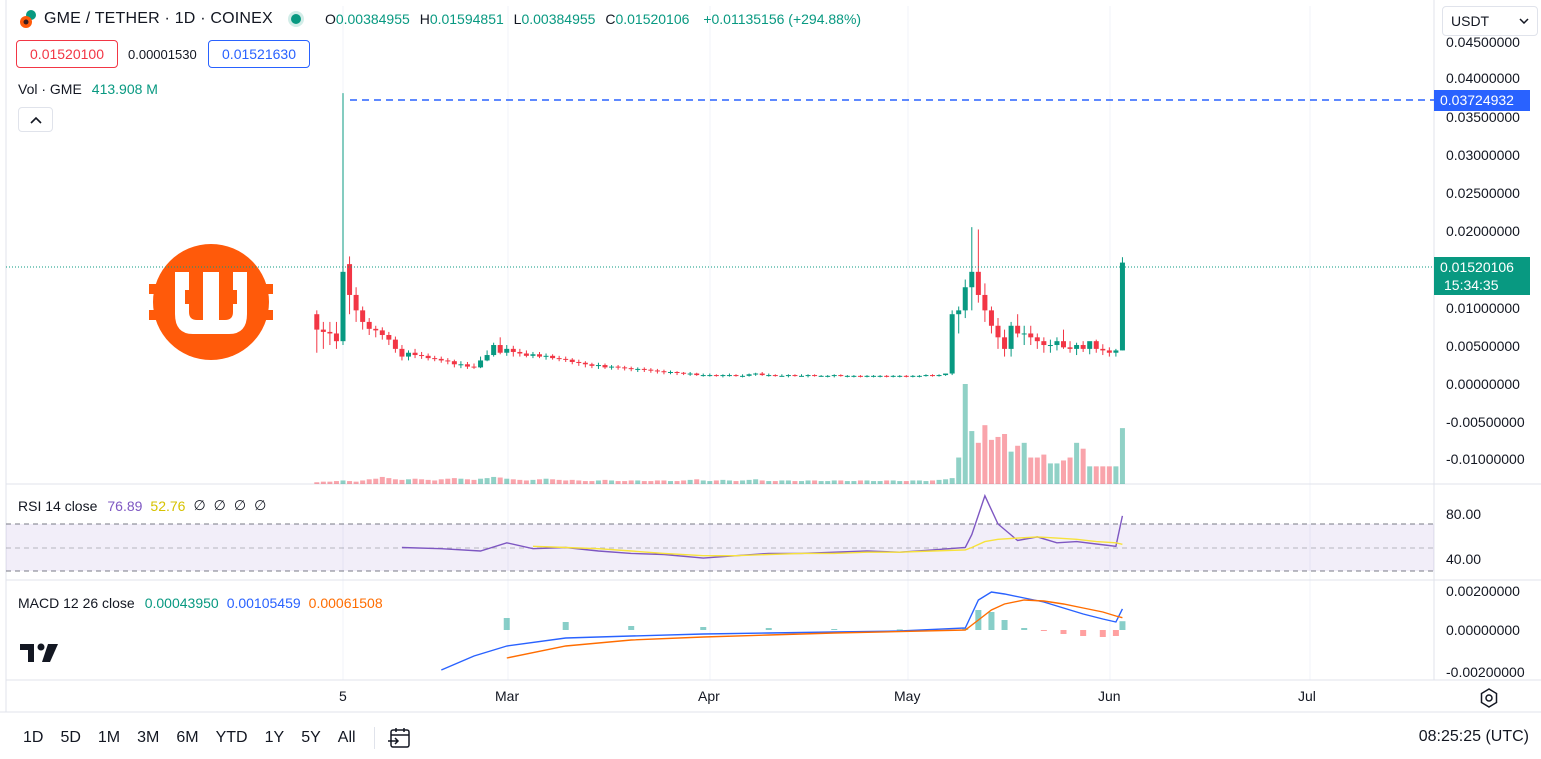  Describe the element at coordinates (274, 737) in the screenshot. I see `range-1y-button: 1Y` at that location.